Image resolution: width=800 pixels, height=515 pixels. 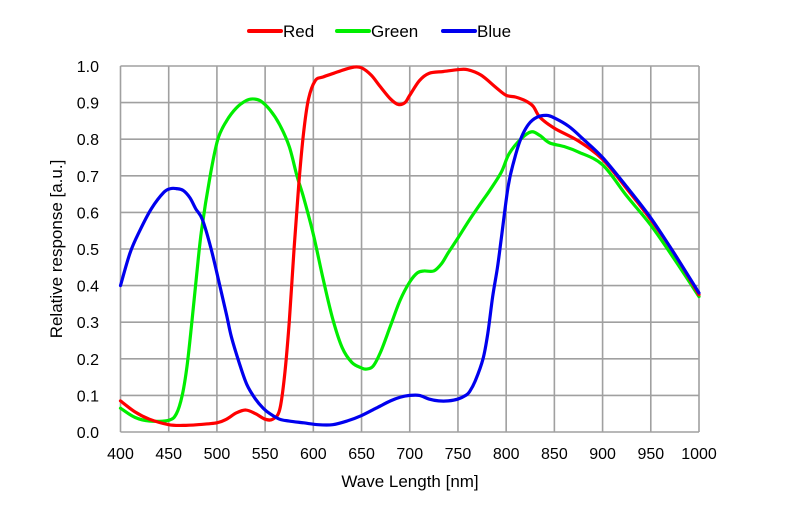 I want to click on legend-label-blue: Blue, so click(x=494, y=31).